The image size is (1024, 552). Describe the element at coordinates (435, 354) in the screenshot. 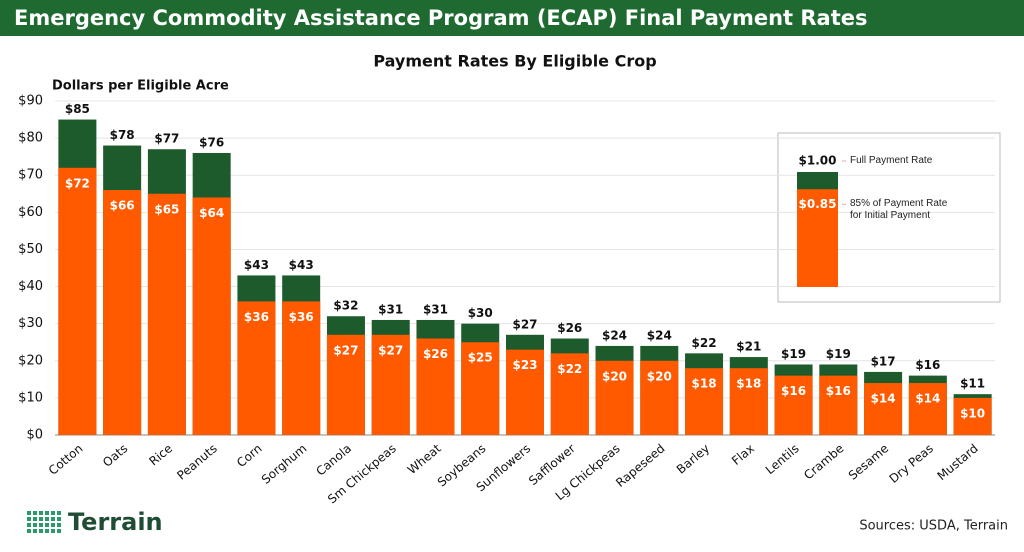

I see `initial-label: $26` at that location.